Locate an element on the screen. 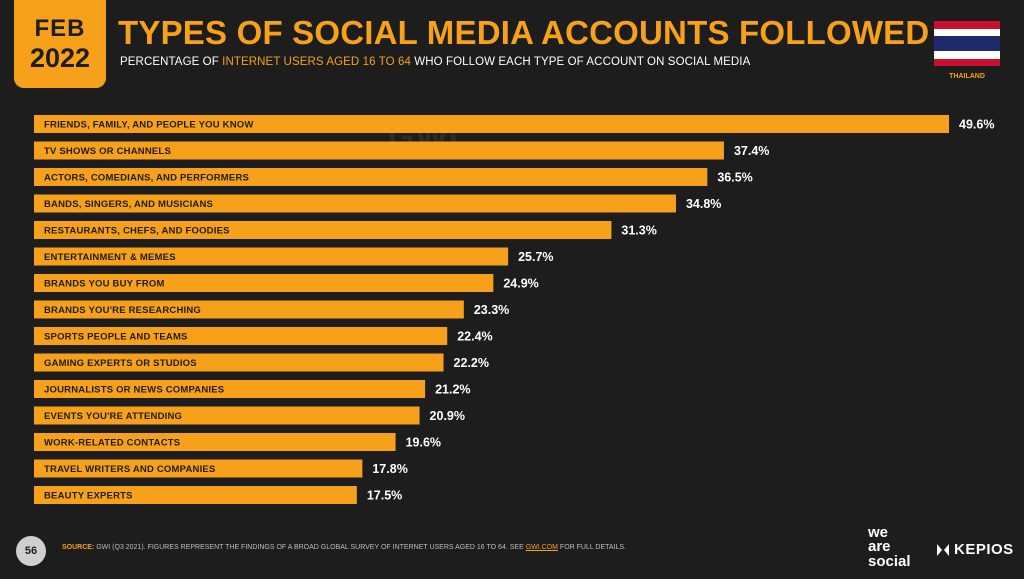 The width and height of the screenshot is (1024, 579). thailand-flag-icon is located at coordinates (967, 43).